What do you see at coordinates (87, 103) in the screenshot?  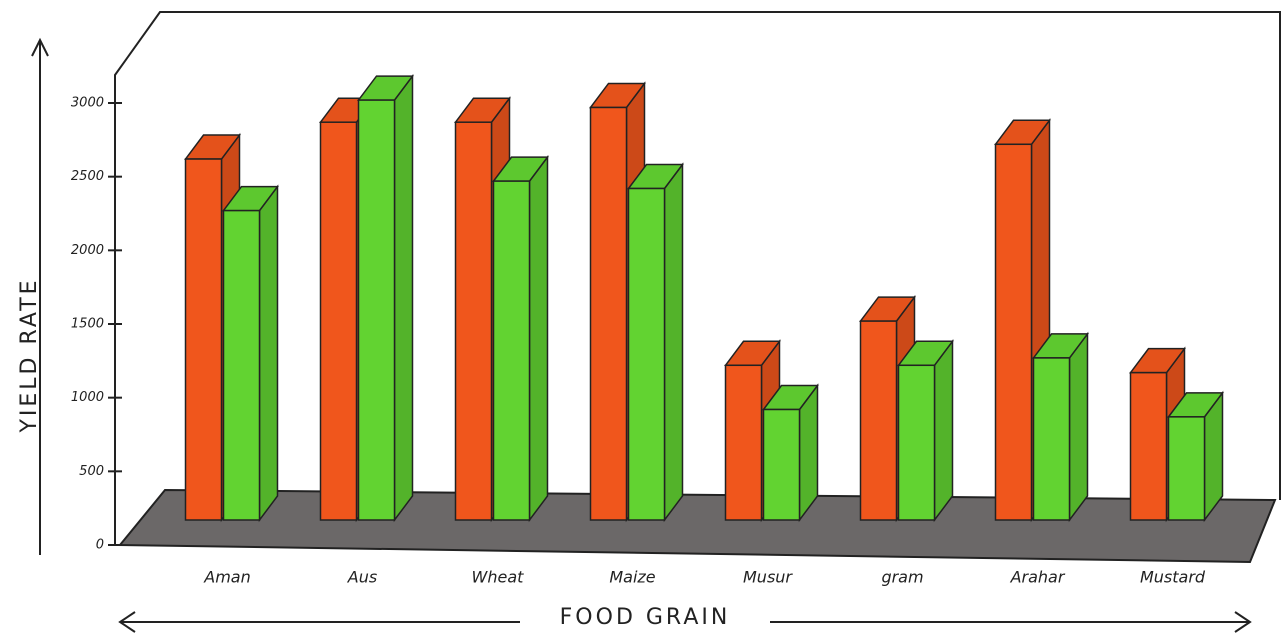 I see `y-tick-label: 3000` at bounding box center [87, 103].